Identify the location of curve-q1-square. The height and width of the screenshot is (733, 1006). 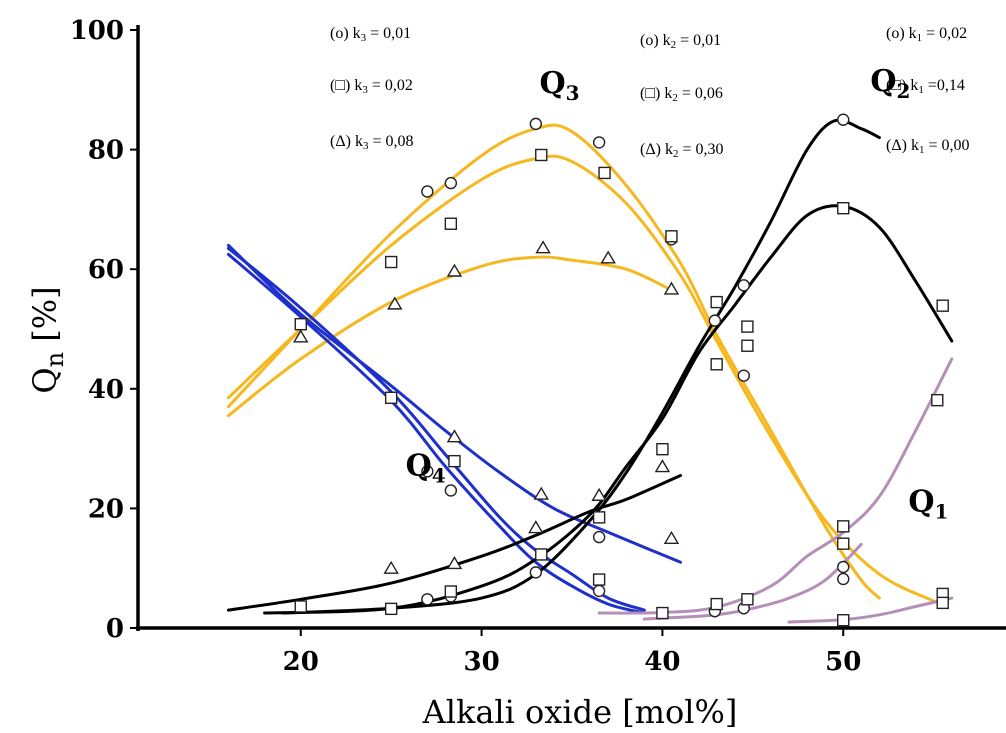
(775, 486).